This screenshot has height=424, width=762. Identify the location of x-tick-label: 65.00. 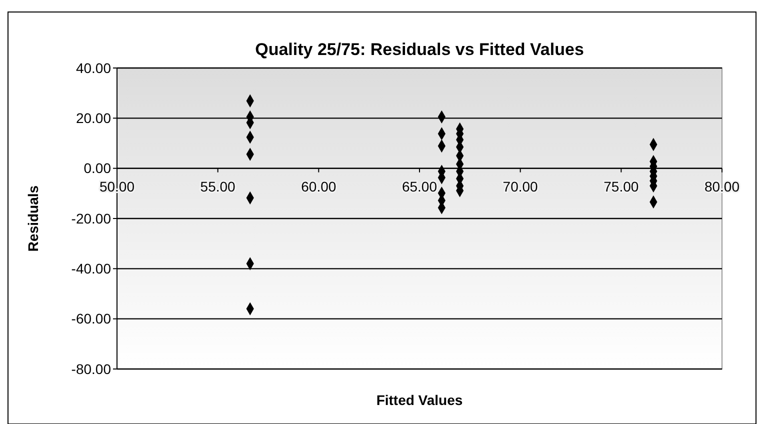
(420, 186).